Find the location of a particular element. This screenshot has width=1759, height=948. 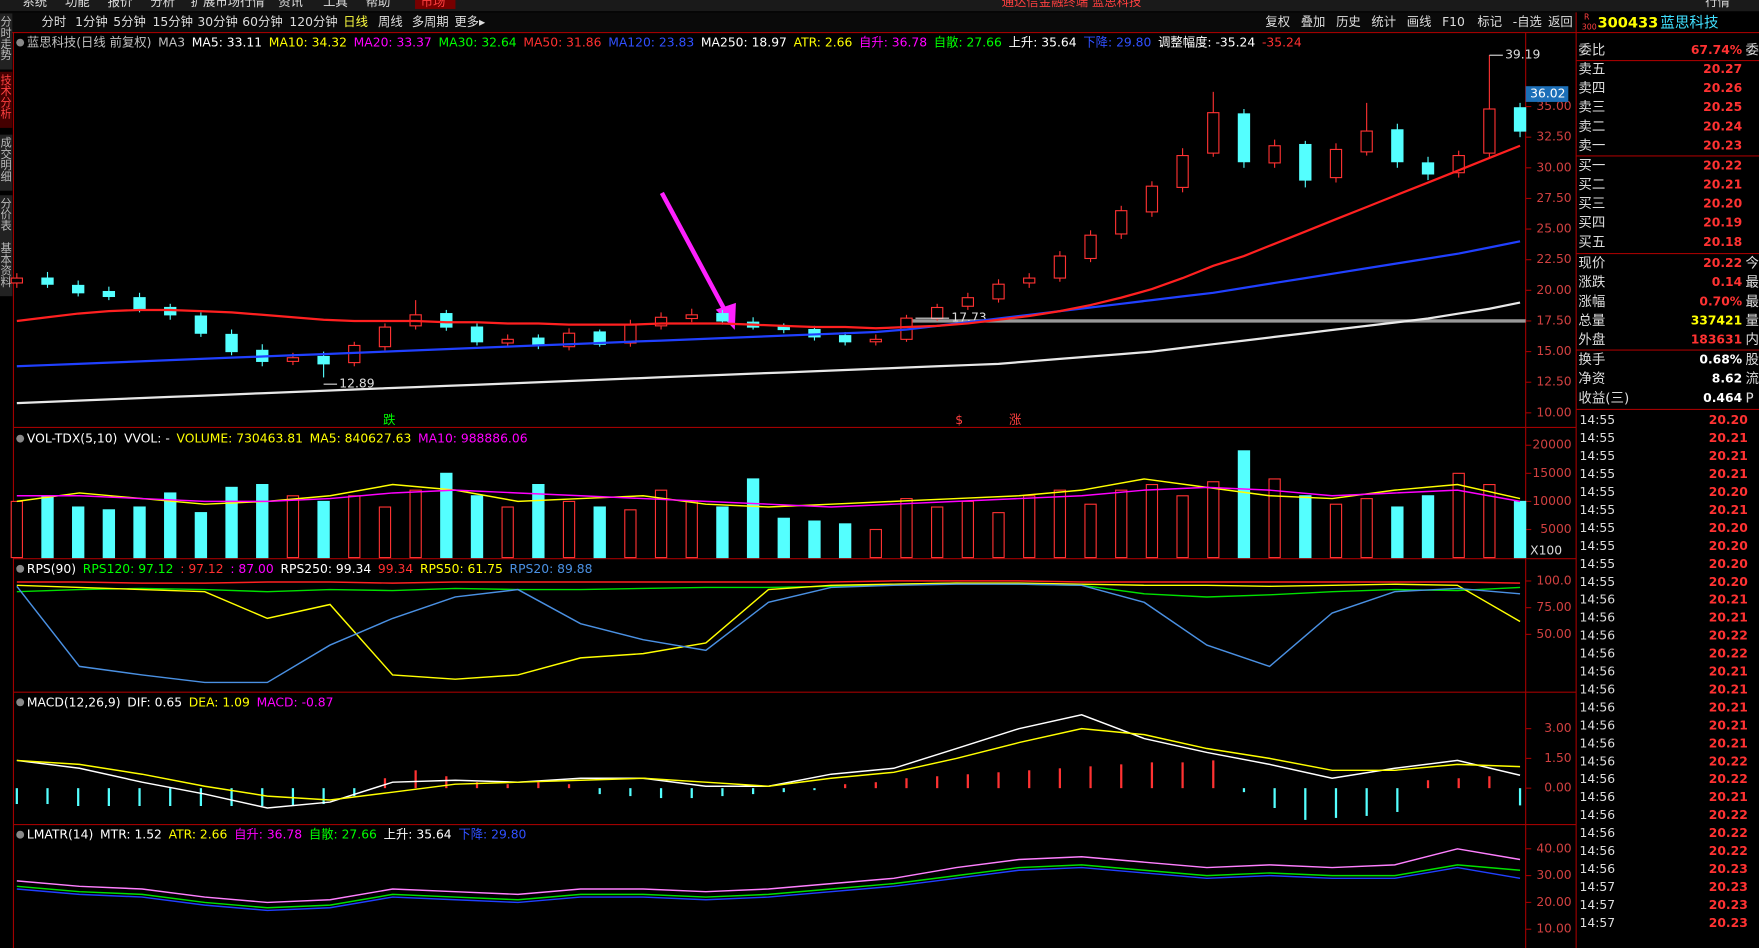

quote-label: 买四 is located at coordinates (1591, 223).